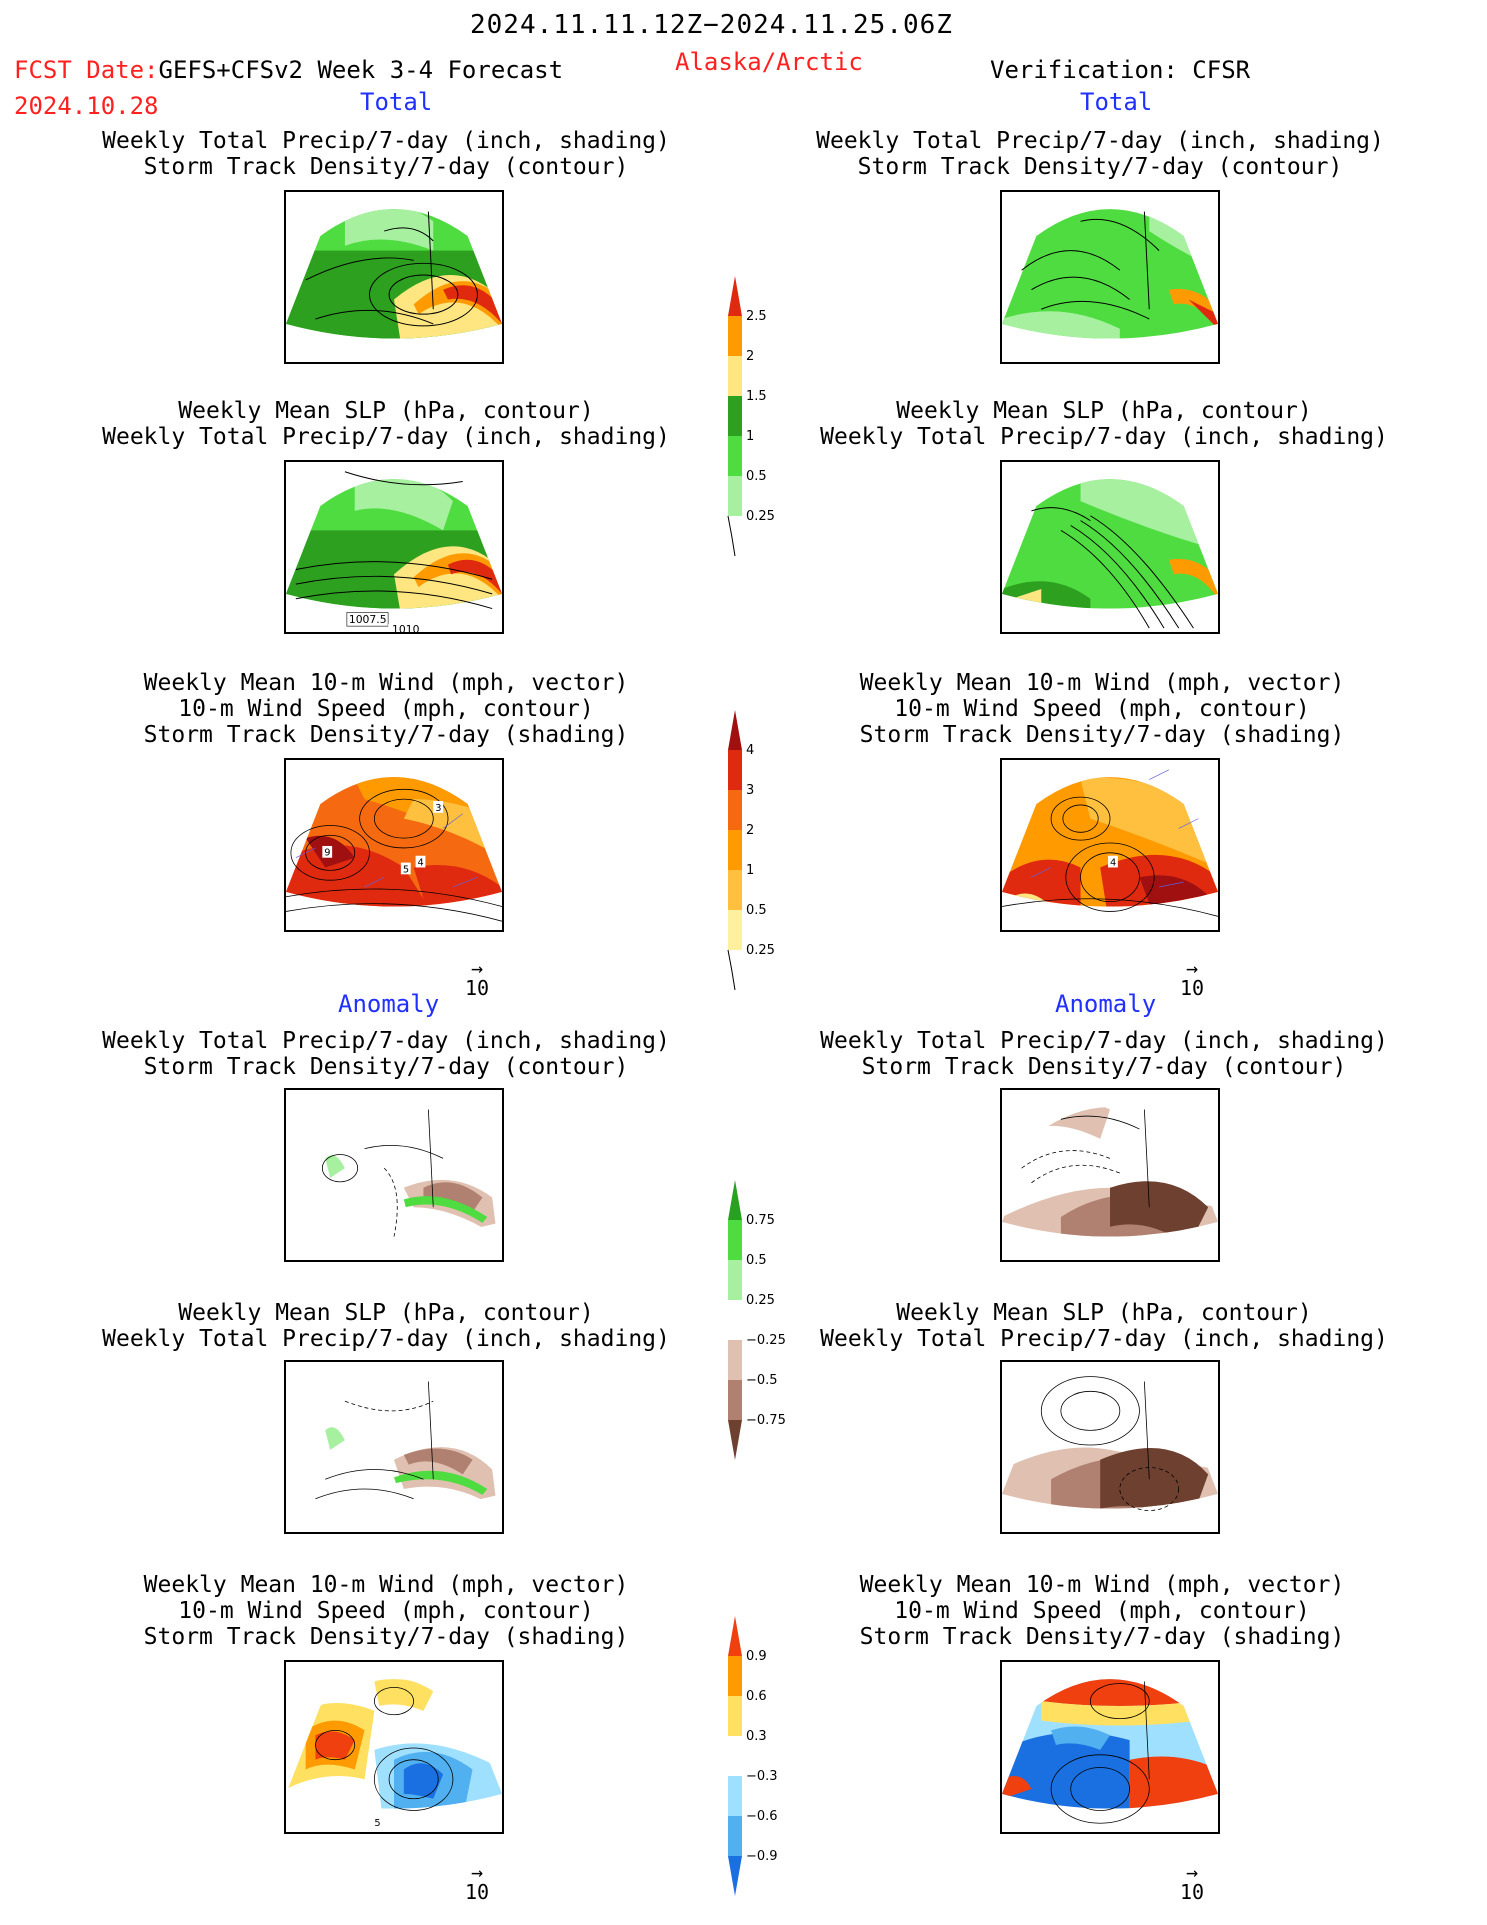 This screenshot has width=1487, height=1925. Describe the element at coordinates (421, 863) in the screenshot. I see `wind-label-4: 4` at that location.